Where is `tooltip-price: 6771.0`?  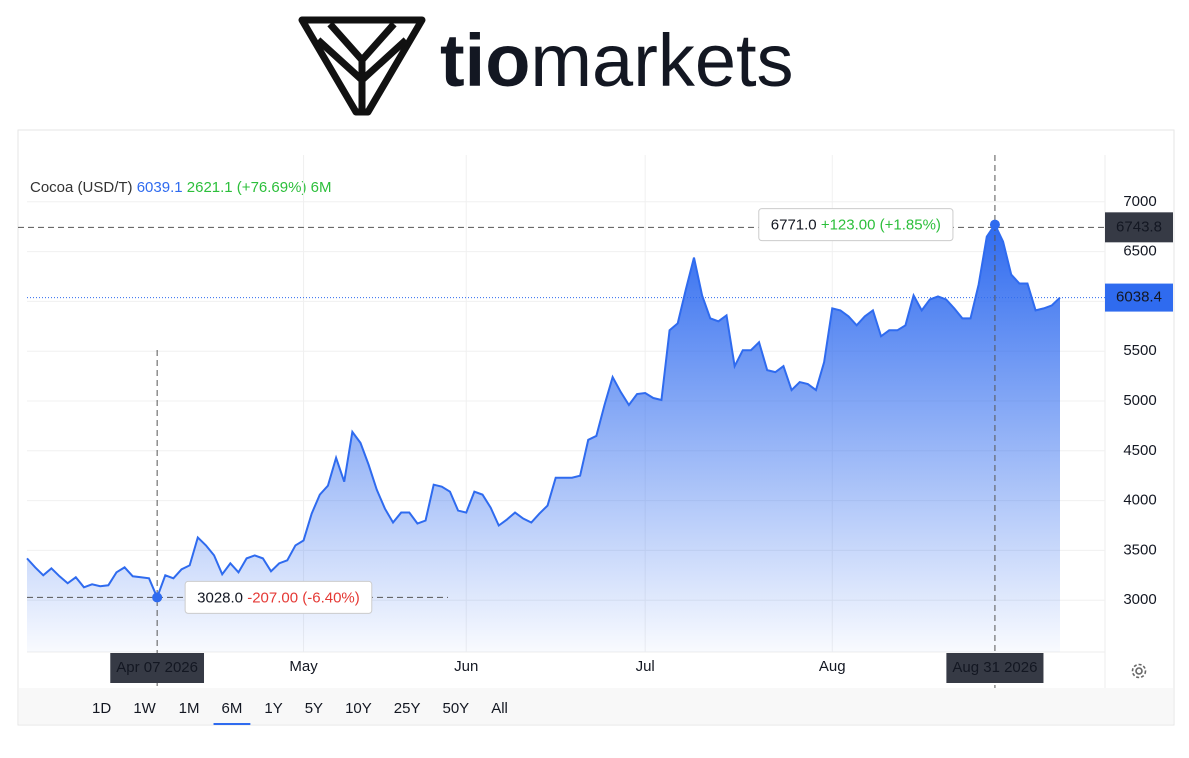 tooltip-price: 6771.0 is located at coordinates (794, 225).